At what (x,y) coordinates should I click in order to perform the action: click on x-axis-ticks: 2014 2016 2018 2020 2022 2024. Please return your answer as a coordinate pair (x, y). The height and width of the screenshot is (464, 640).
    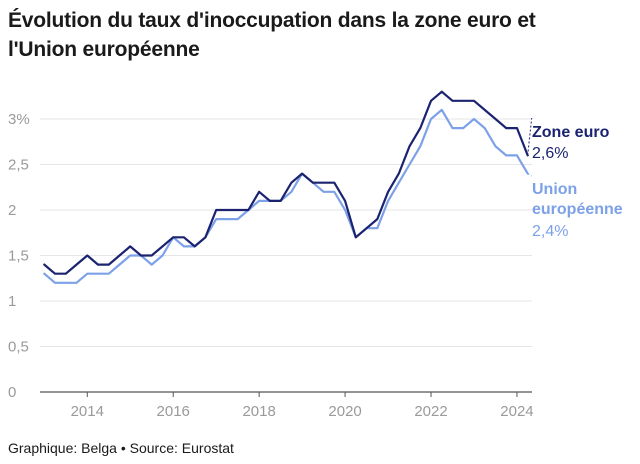
    Looking at the image, I should click on (302, 406).